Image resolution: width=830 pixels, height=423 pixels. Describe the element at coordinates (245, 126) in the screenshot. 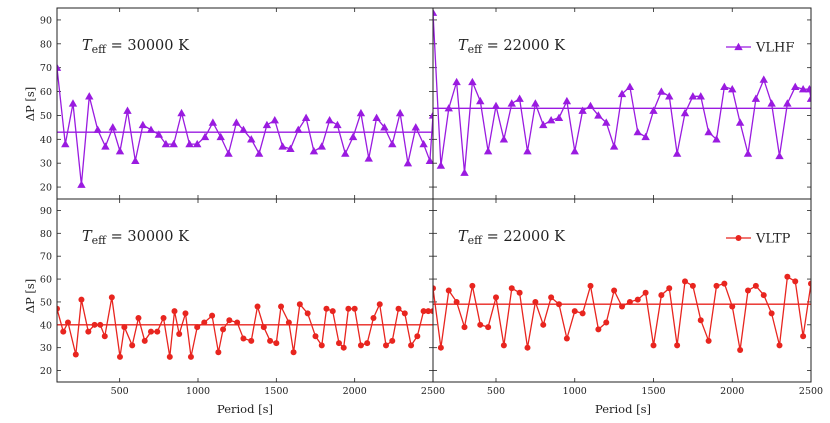

I see `series-line` at that location.